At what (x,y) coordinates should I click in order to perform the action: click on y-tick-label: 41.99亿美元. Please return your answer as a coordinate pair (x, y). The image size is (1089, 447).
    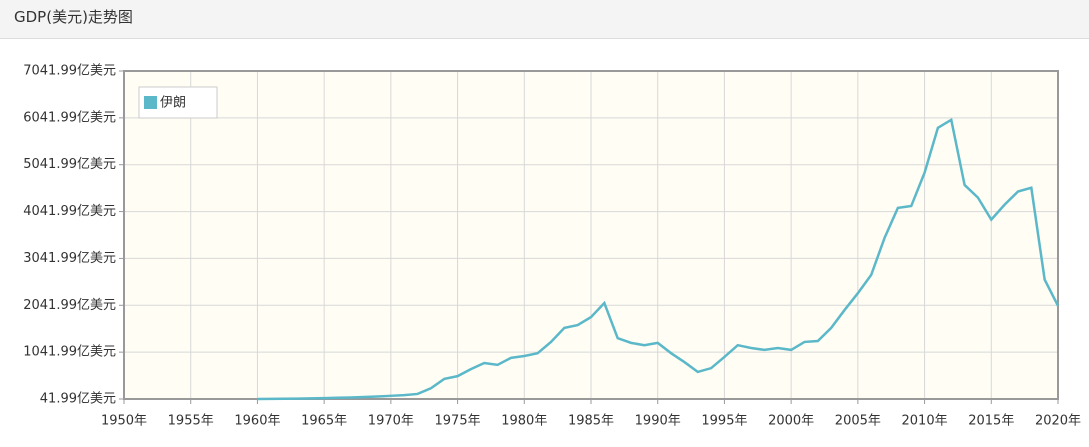
    Looking at the image, I should click on (78, 399).